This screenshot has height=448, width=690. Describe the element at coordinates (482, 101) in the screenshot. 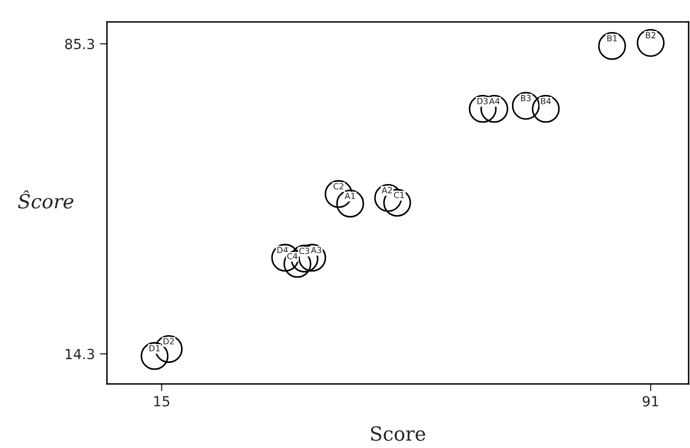

I see `series-label: D3` at that location.